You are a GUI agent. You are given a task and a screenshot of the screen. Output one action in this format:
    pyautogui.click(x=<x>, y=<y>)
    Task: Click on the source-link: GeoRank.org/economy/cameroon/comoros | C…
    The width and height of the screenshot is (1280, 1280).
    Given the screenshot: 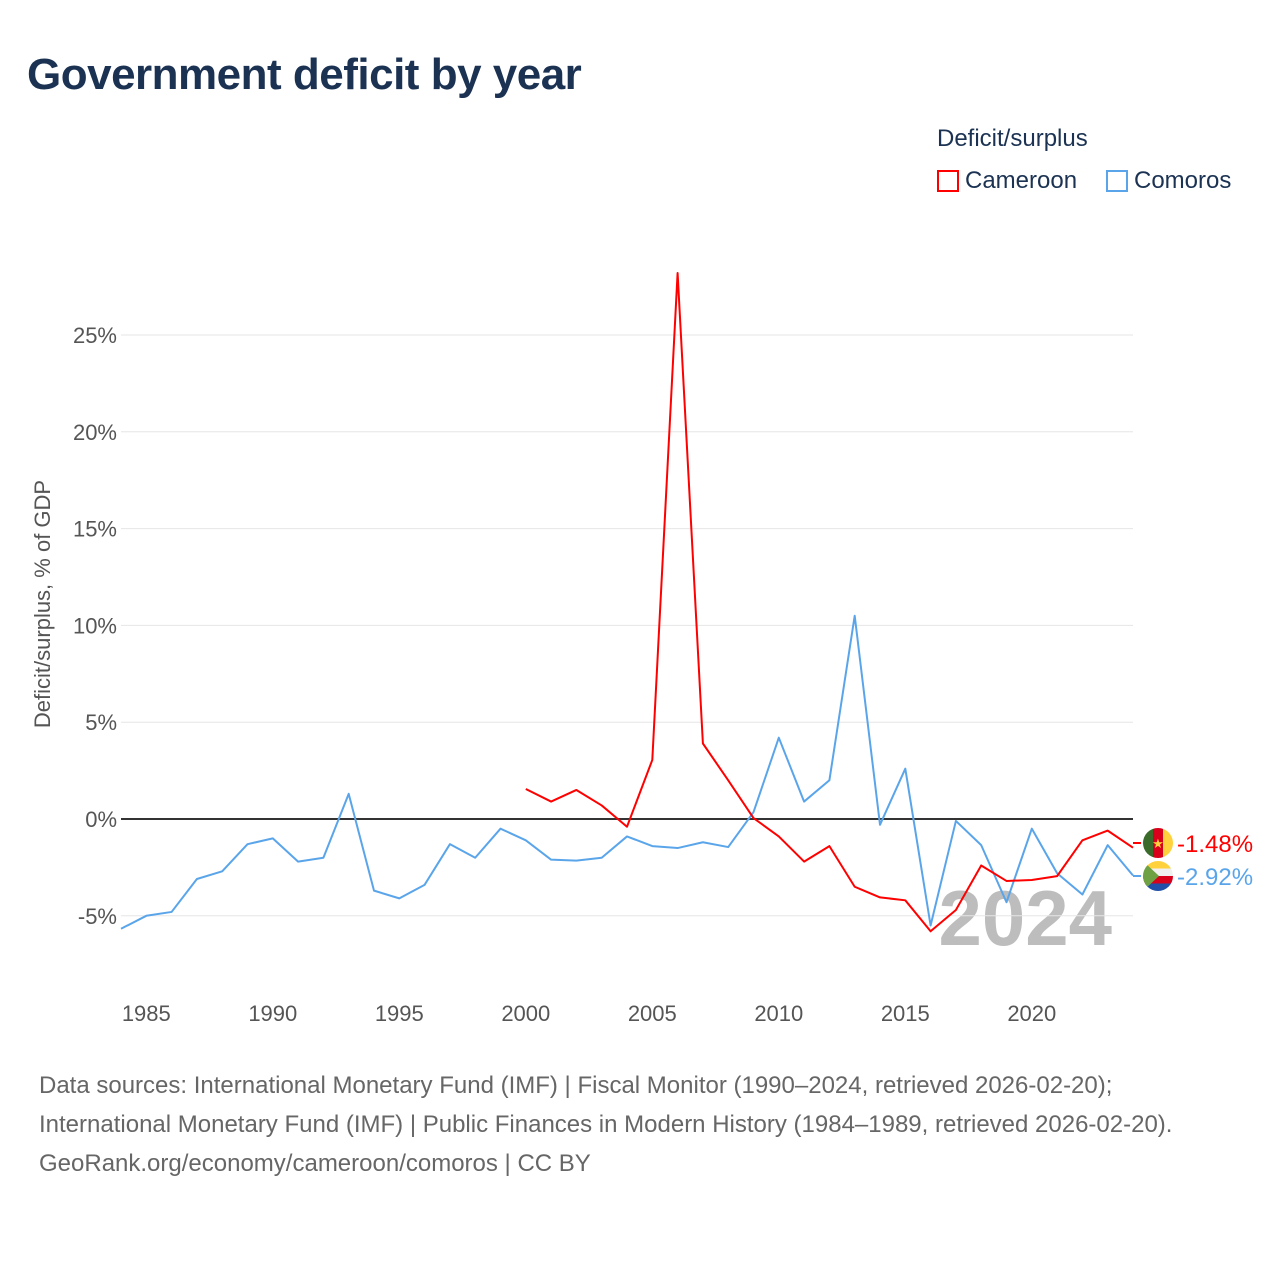 What is the action you would take?
    pyautogui.click(x=315, y=1163)
    